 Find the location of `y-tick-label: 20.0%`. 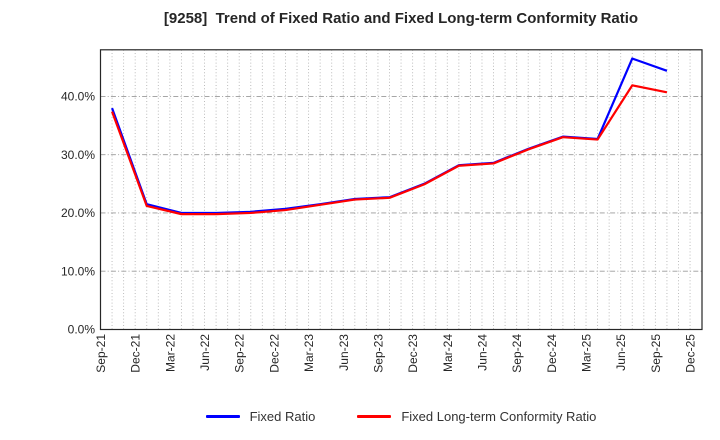

y-tick-label: 20.0% is located at coordinates (78, 213).